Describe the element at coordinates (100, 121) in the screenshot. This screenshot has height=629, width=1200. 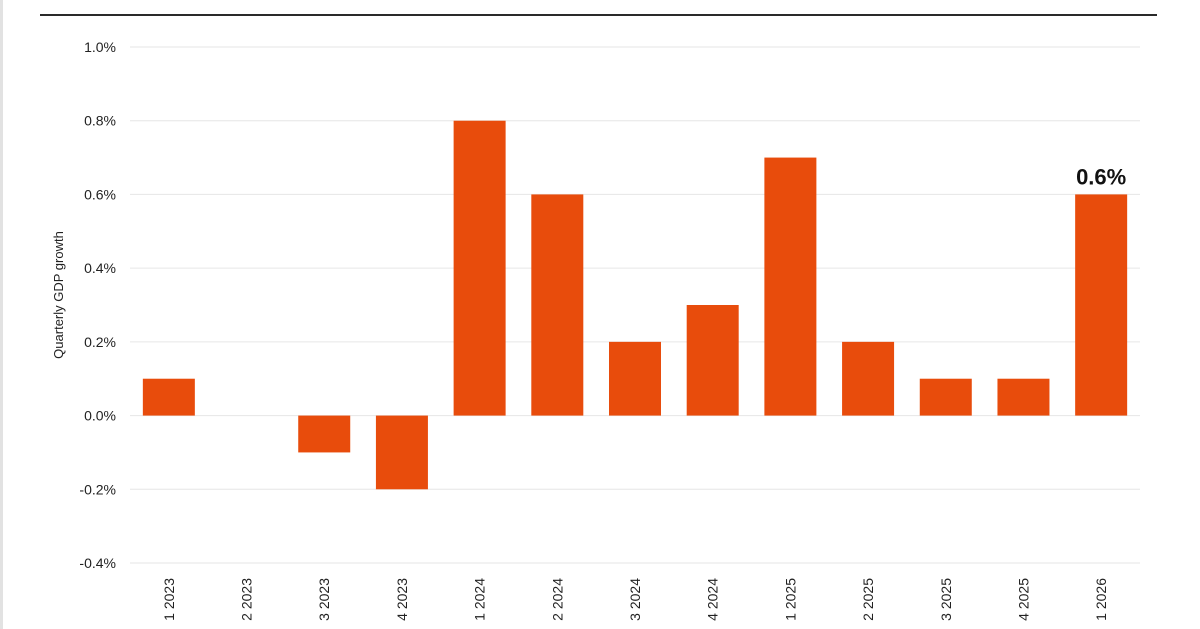
I see `y-tick-label: 0.8%` at that location.